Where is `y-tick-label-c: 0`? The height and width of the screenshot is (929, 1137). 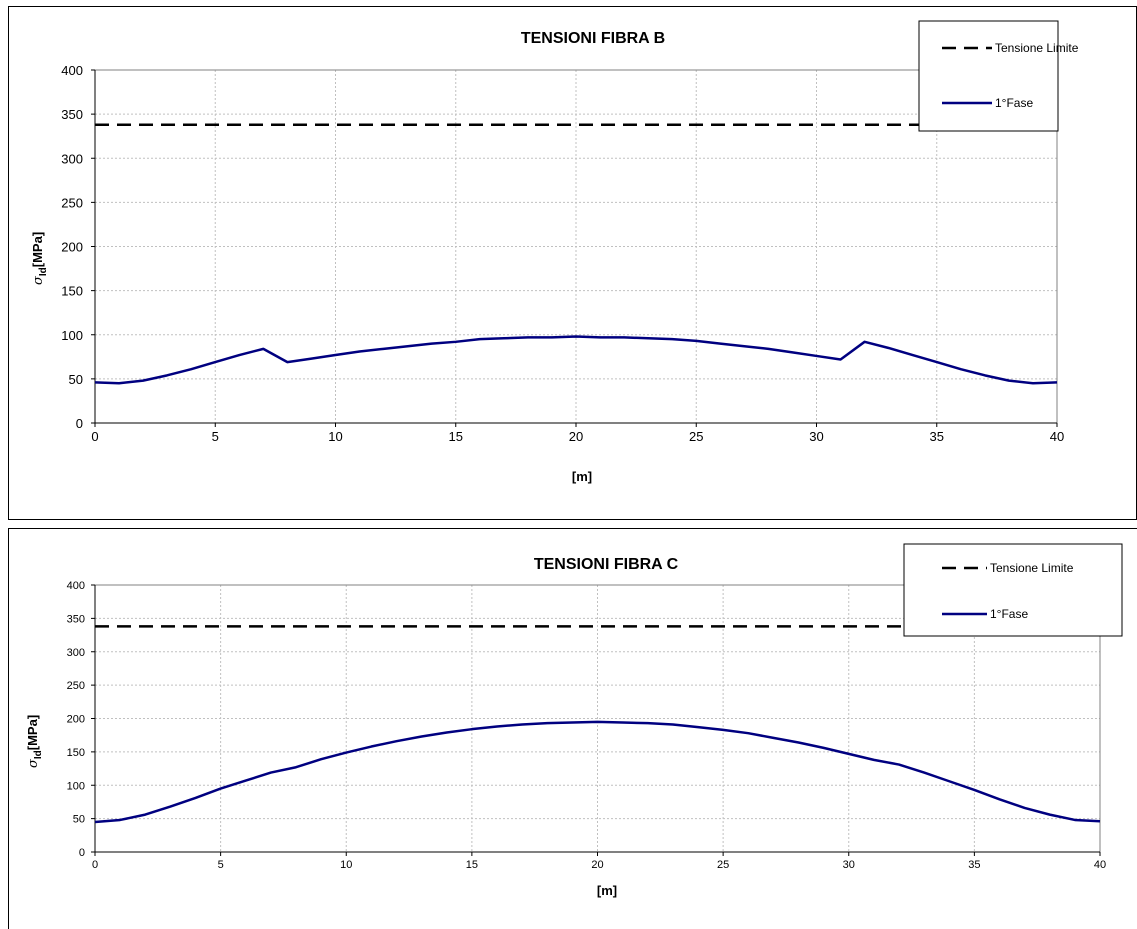
y-tick-label-c: 0 is located at coordinates (82, 853).